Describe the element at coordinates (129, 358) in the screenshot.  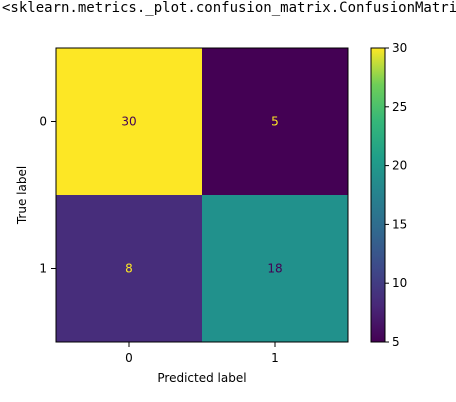
I see `x-tick-label: 0` at that location.